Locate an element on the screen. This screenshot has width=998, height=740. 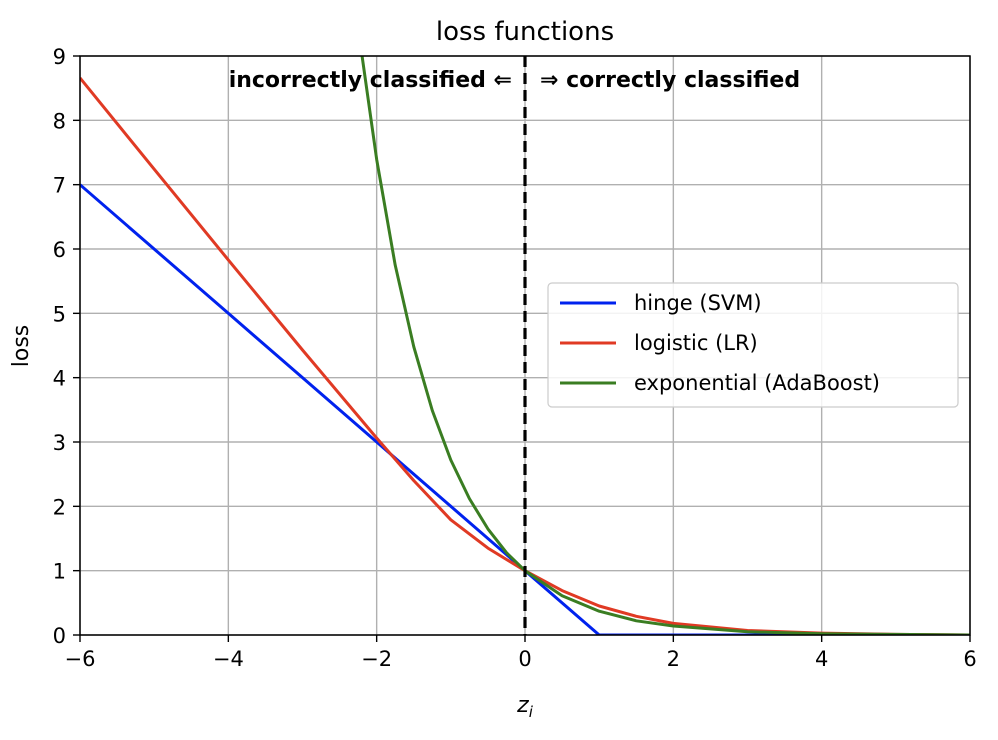
y-axis-label: loss is located at coordinates (21, 346).